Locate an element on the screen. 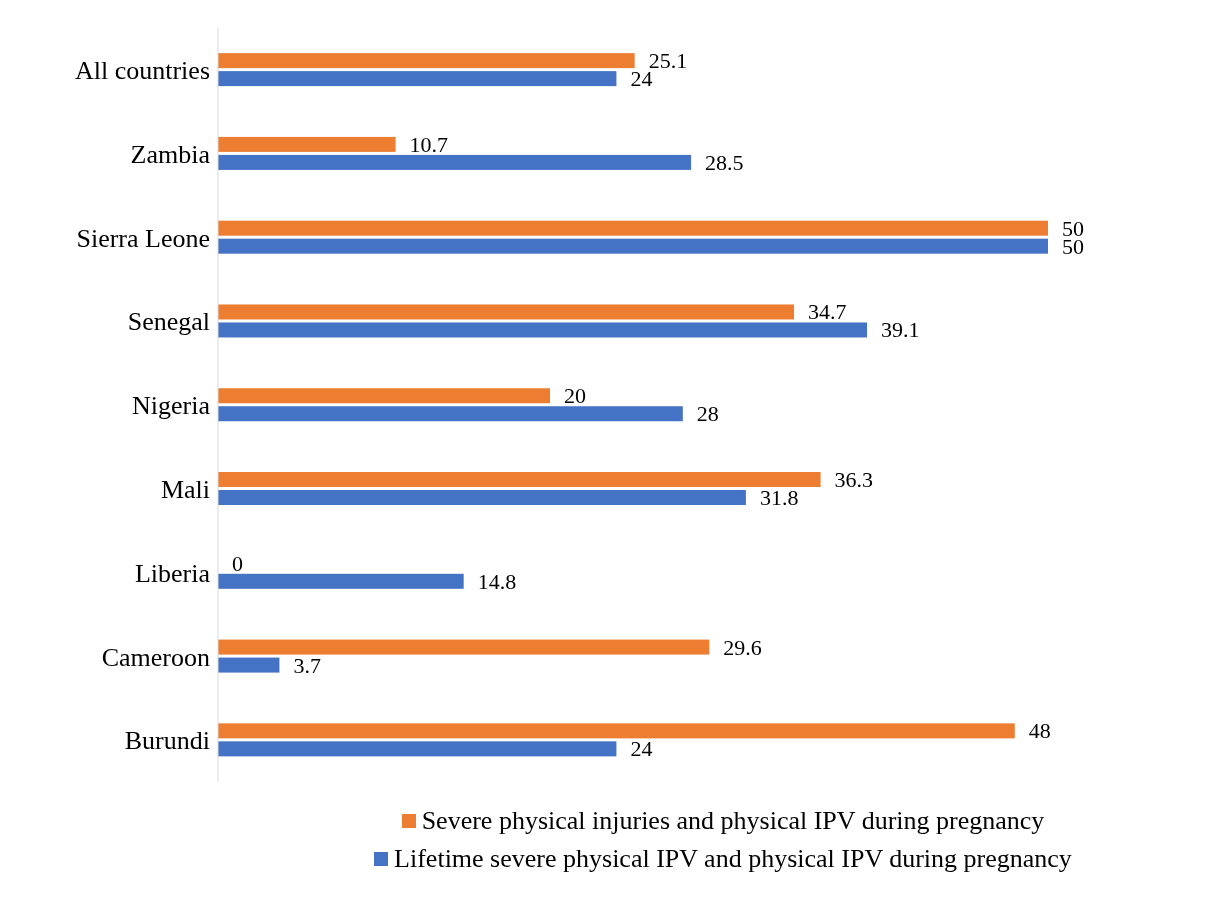 The width and height of the screenshot is (1208, 900). data-label: 29.6 is located at coordinates (742, 647).